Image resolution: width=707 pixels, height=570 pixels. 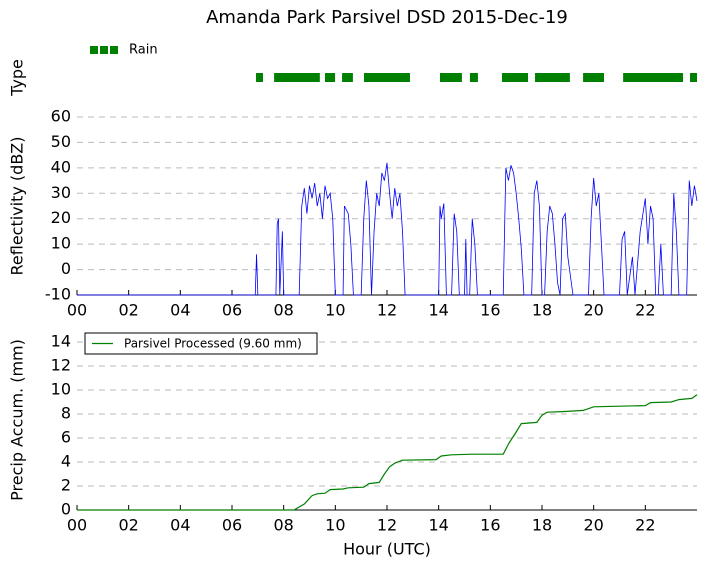 What do you see at coordinates (17, 420) in the screenshot?
I see `y-axis-label: Precip Accum. (mm)` at bounding box center [17, 420].